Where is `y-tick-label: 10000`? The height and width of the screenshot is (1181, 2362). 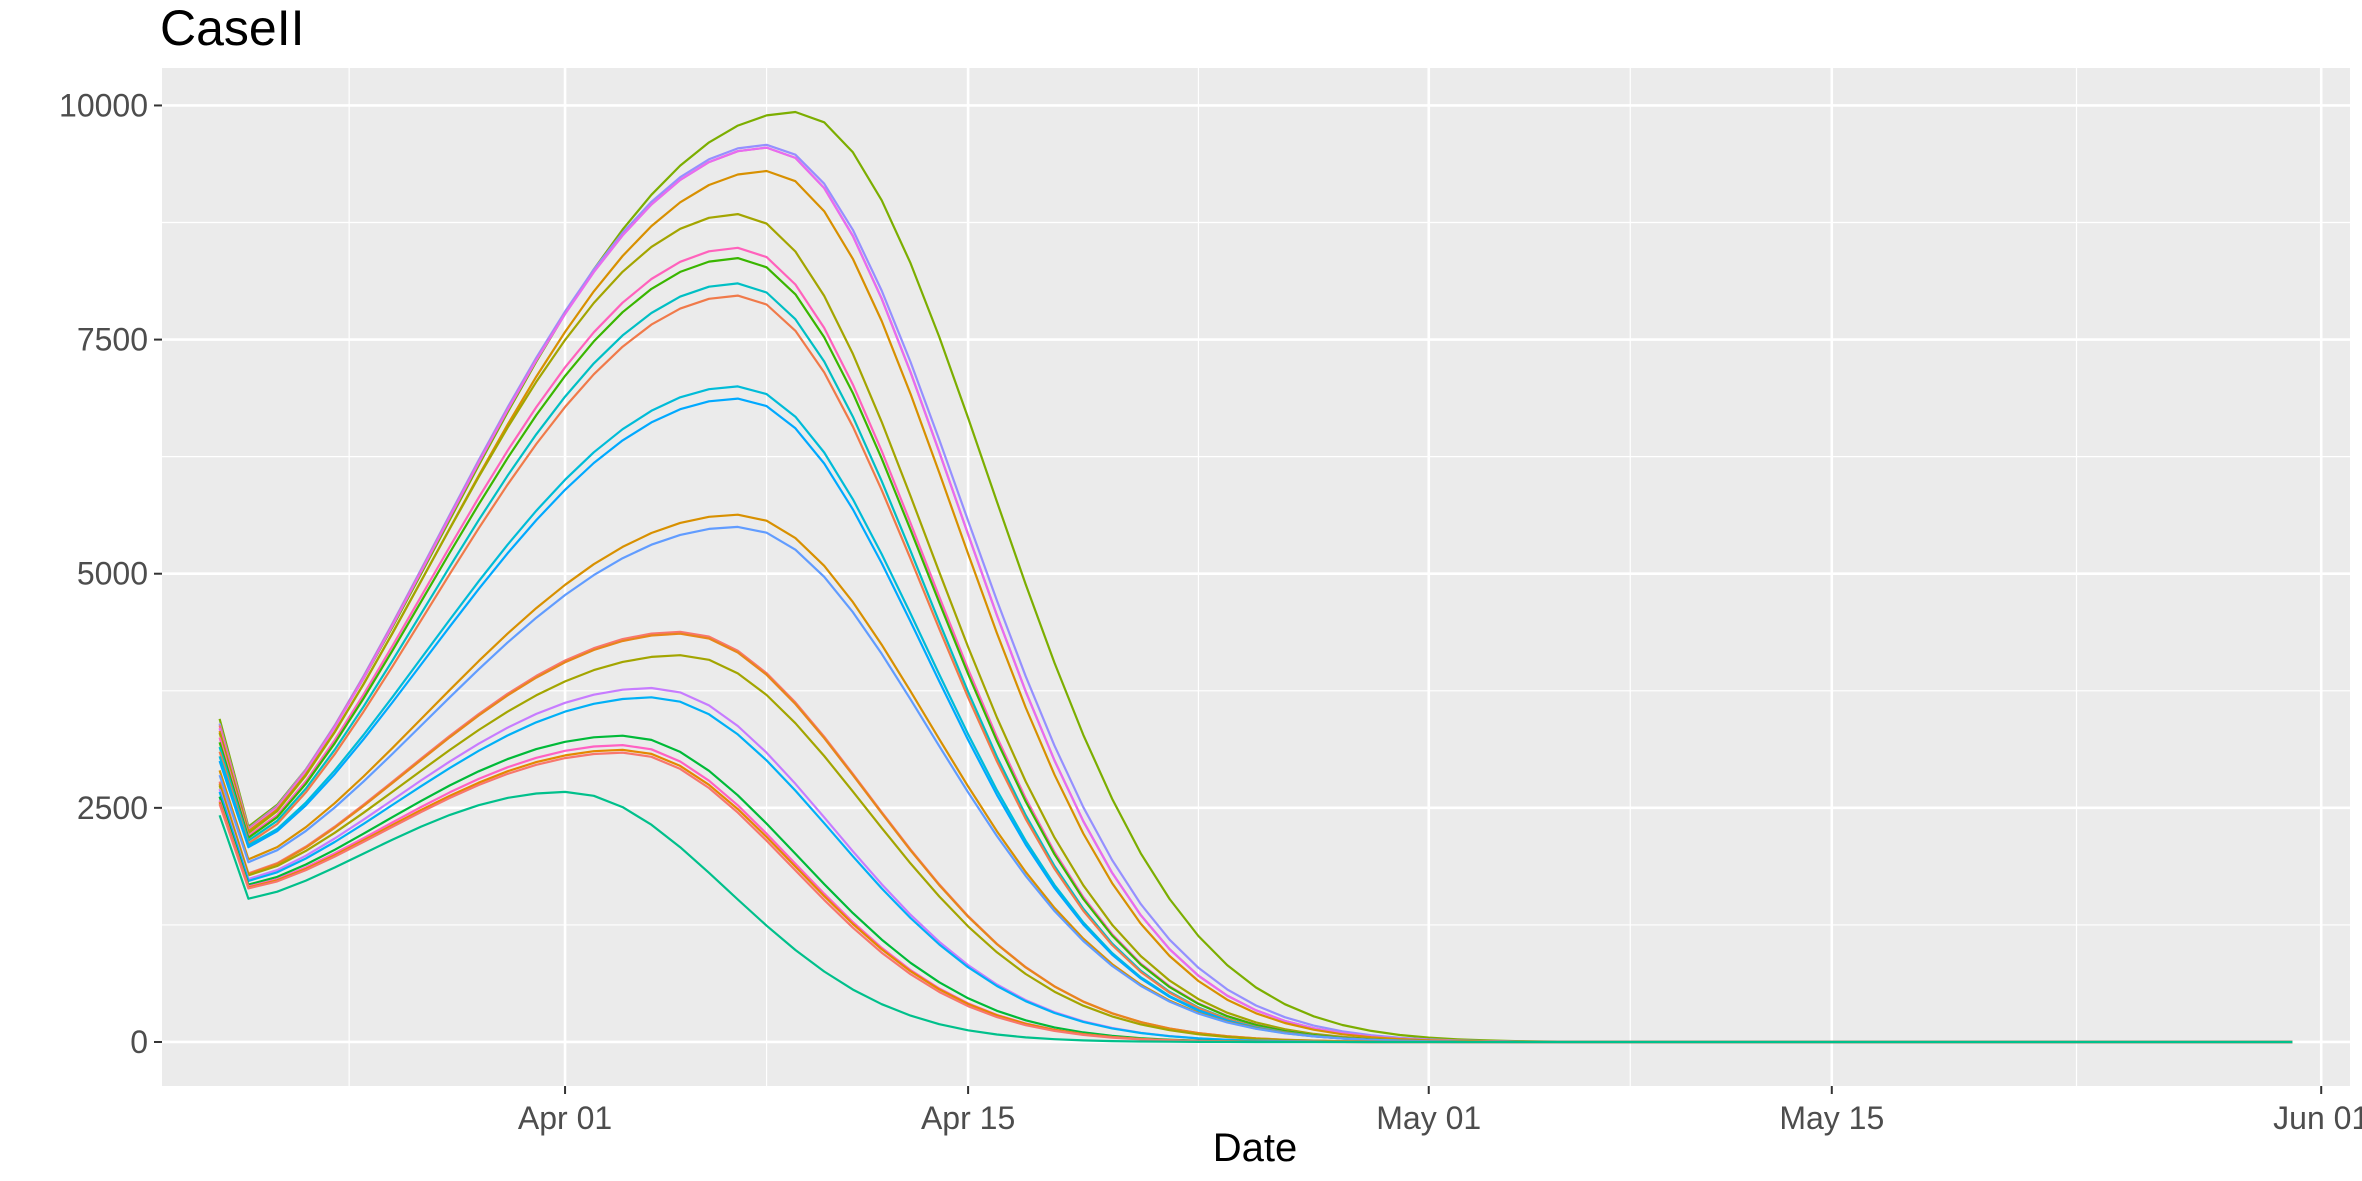
y-tick-label: 10000 is located at coordinates (103, 105).